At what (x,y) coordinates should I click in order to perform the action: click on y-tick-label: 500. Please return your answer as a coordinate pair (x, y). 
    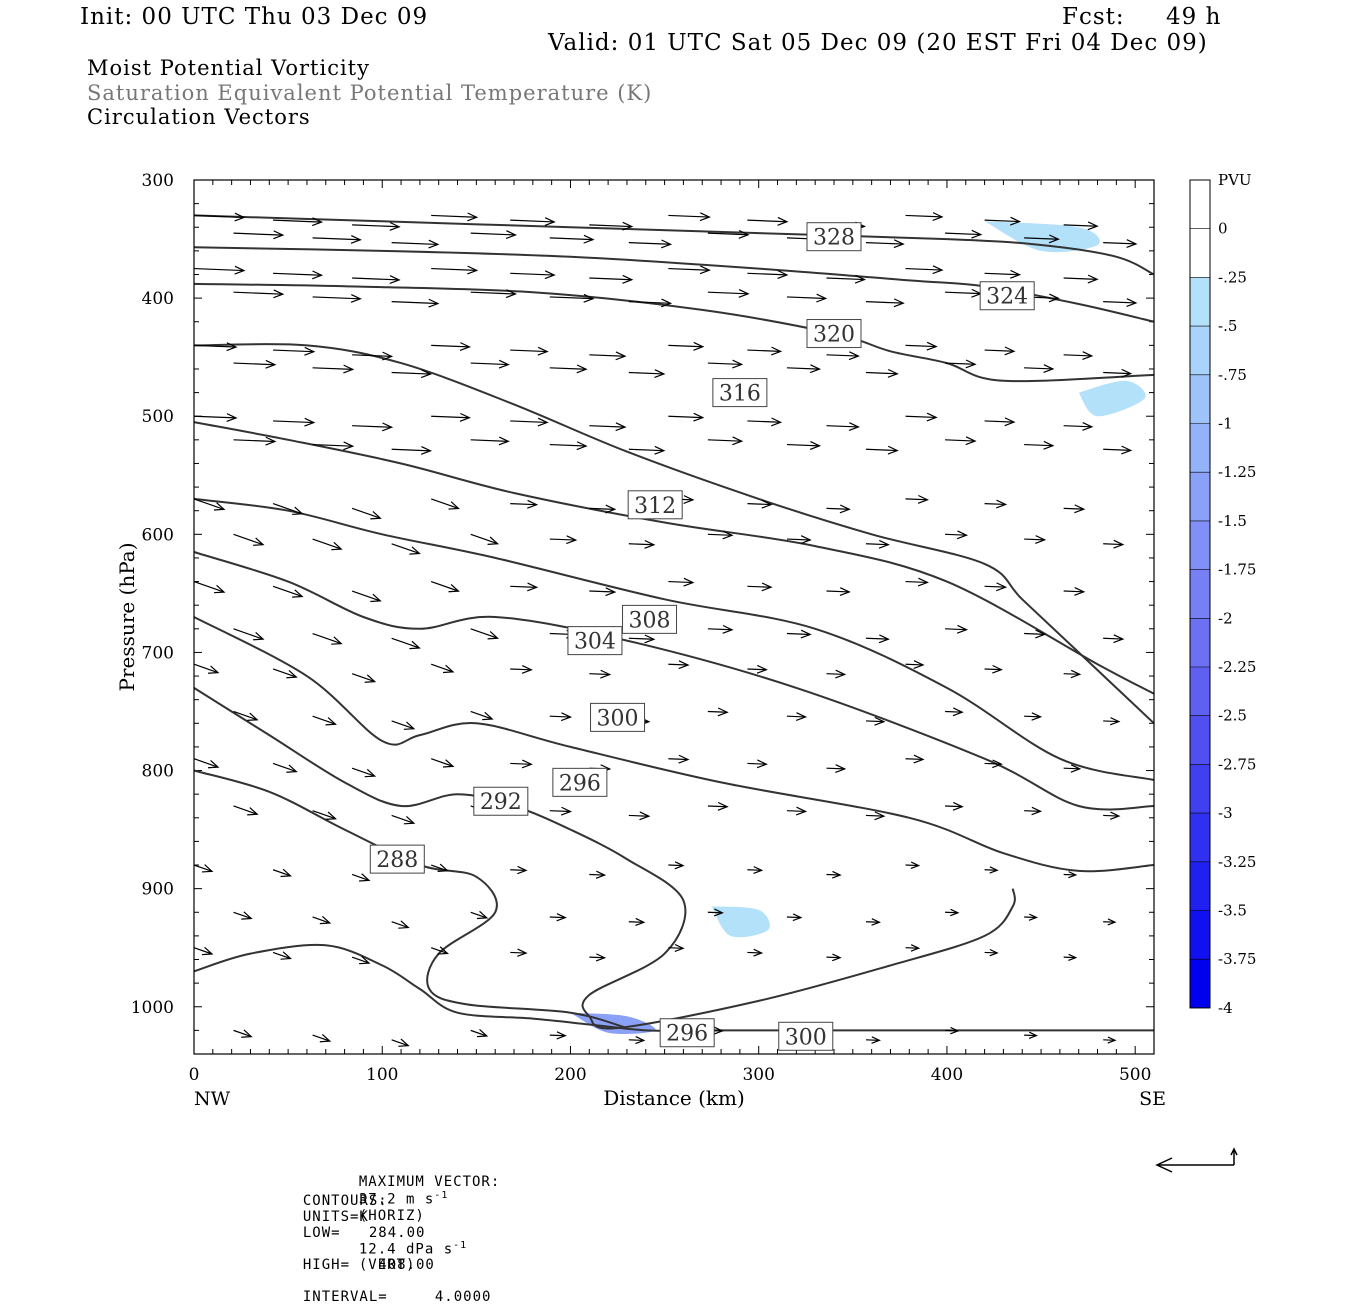
    Looking at the image, I should click on (158, 417).